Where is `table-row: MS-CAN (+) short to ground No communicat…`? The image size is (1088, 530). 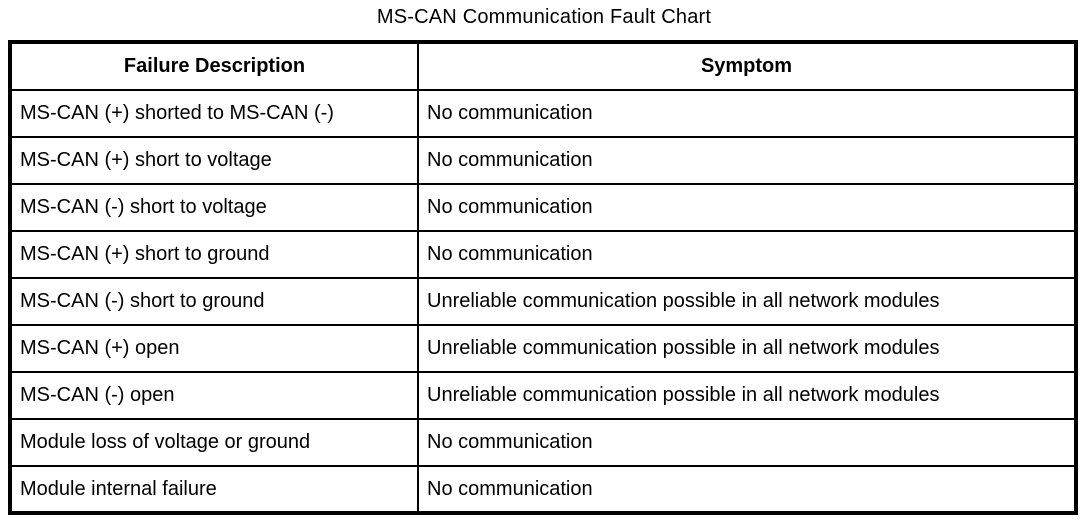
table-row: MS-CAN (+) short to ground No communicat… is located at coordinates (543, 254).